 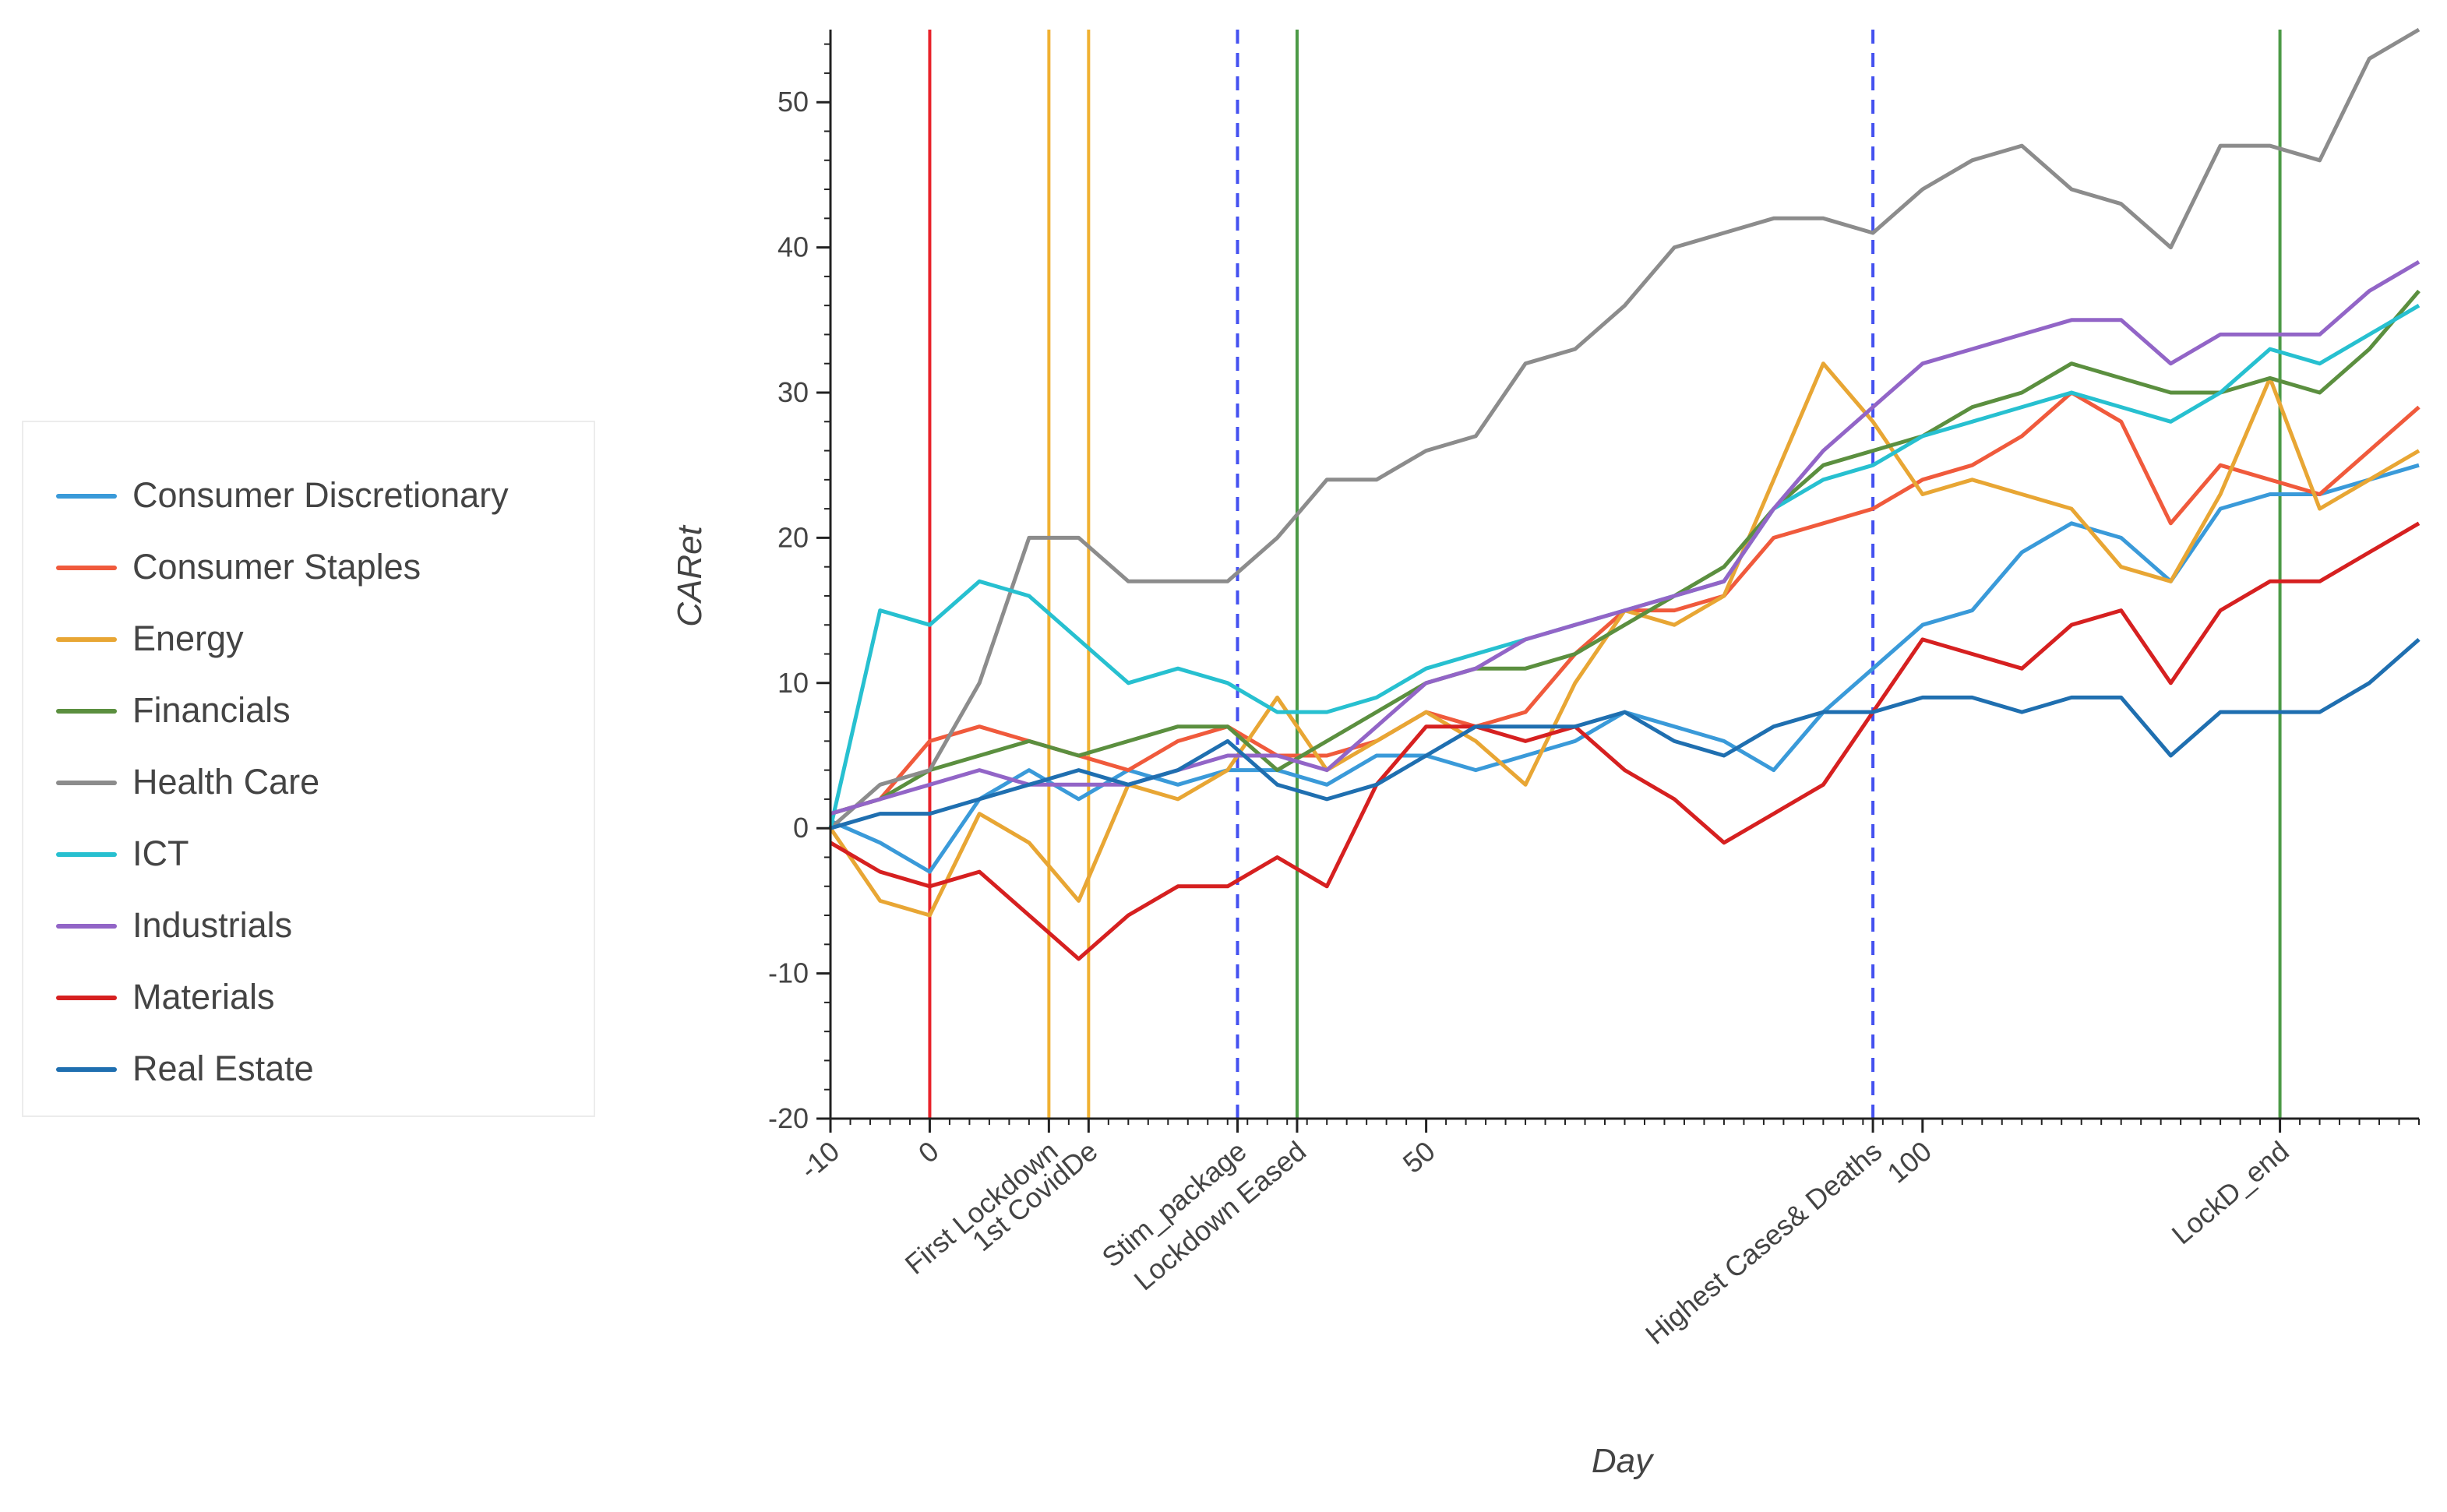 I want to click on x-tick-label: 0, so click(x=928, y=1152).